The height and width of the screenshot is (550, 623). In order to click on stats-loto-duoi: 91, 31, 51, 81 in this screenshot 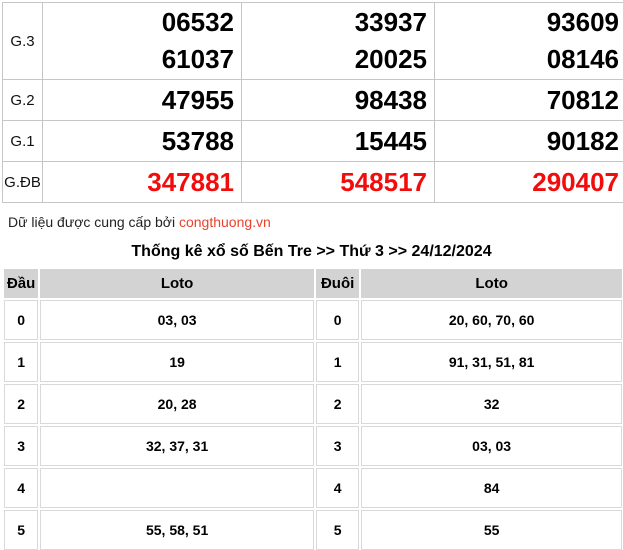, I will do `click(491, 362)`.